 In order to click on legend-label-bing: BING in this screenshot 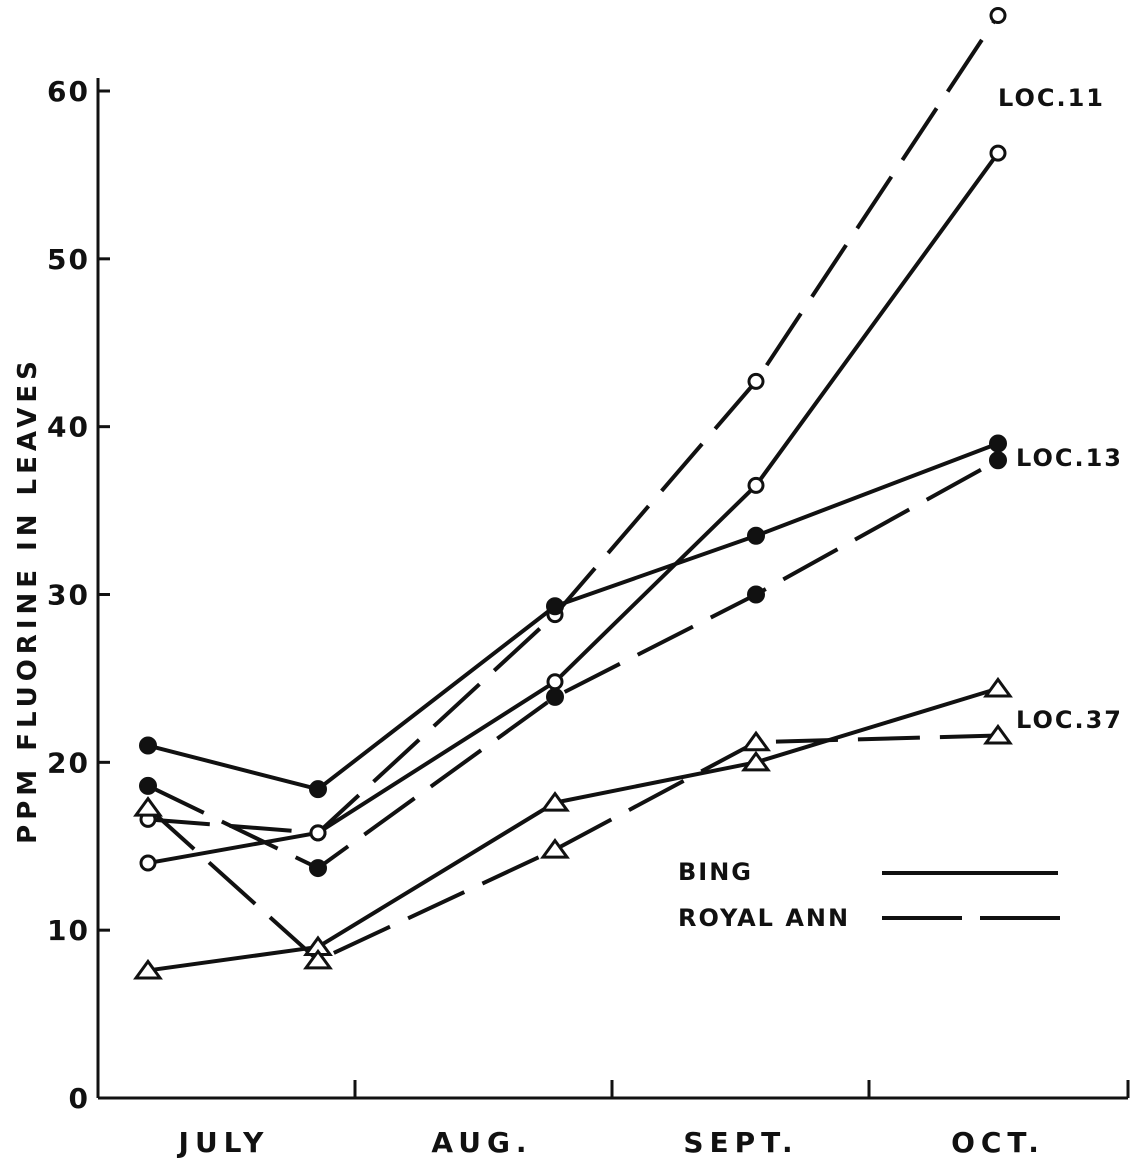, I will do `click(715, 872)`.